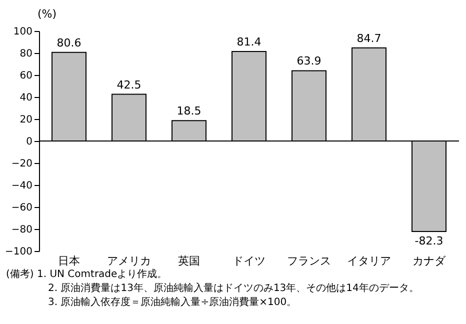  I want to click on x-tick-label: アメリカ, so click(129, 261).